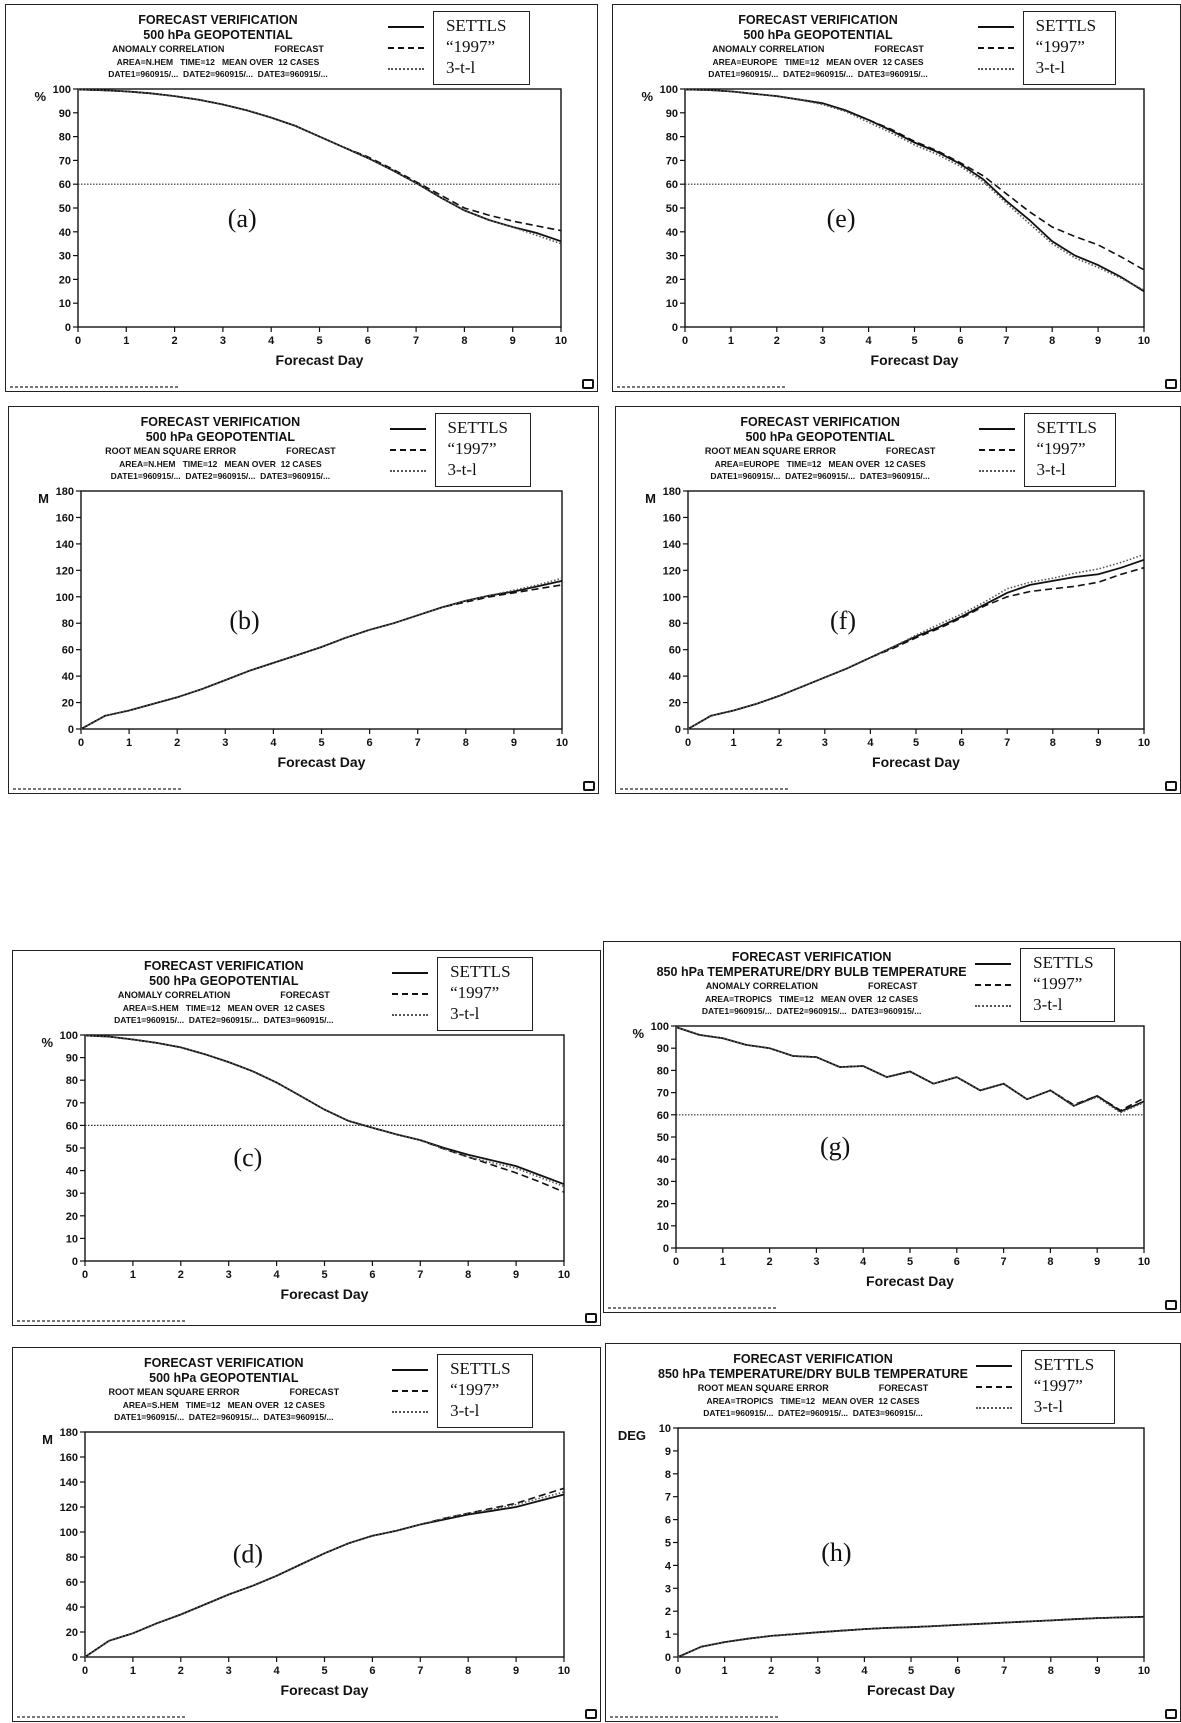 The image size is (1181, 1723). I want to click on y-tick-label: 3, so click(668, 1589).